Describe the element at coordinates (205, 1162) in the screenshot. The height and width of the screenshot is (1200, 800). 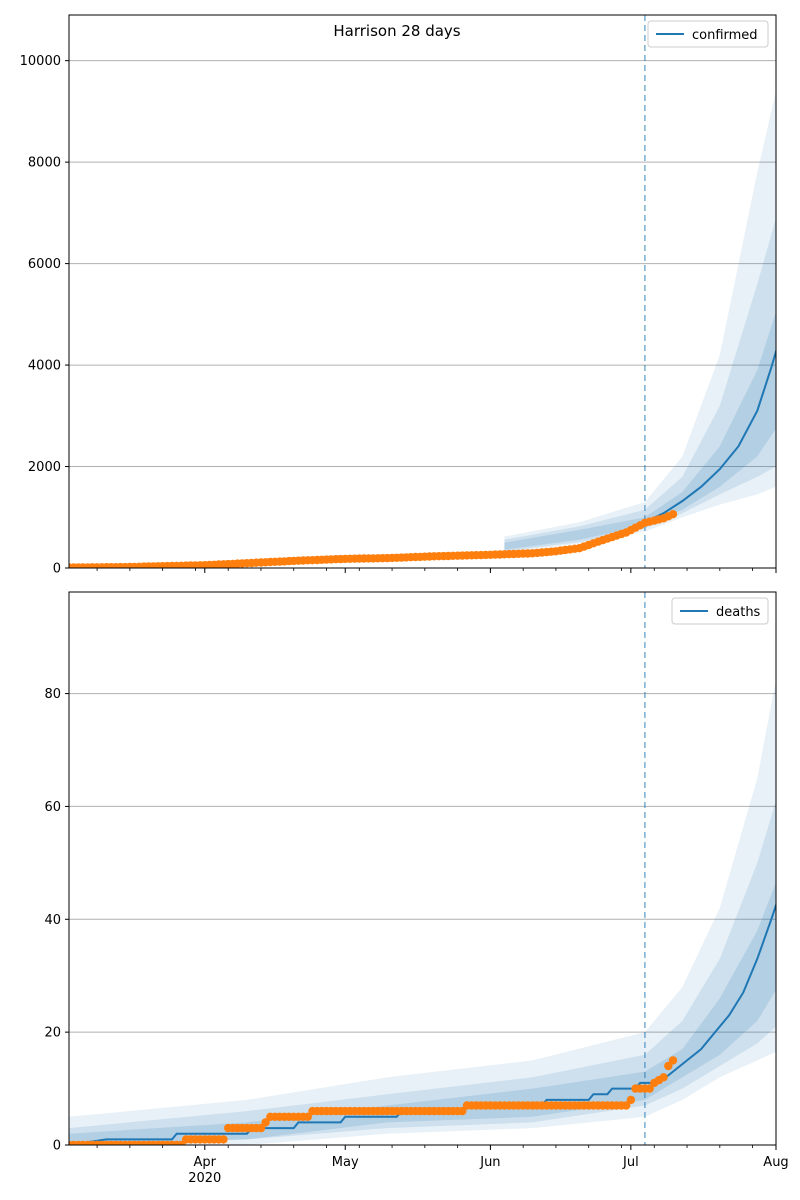
I see `x-tick-label: Apr` at that location.